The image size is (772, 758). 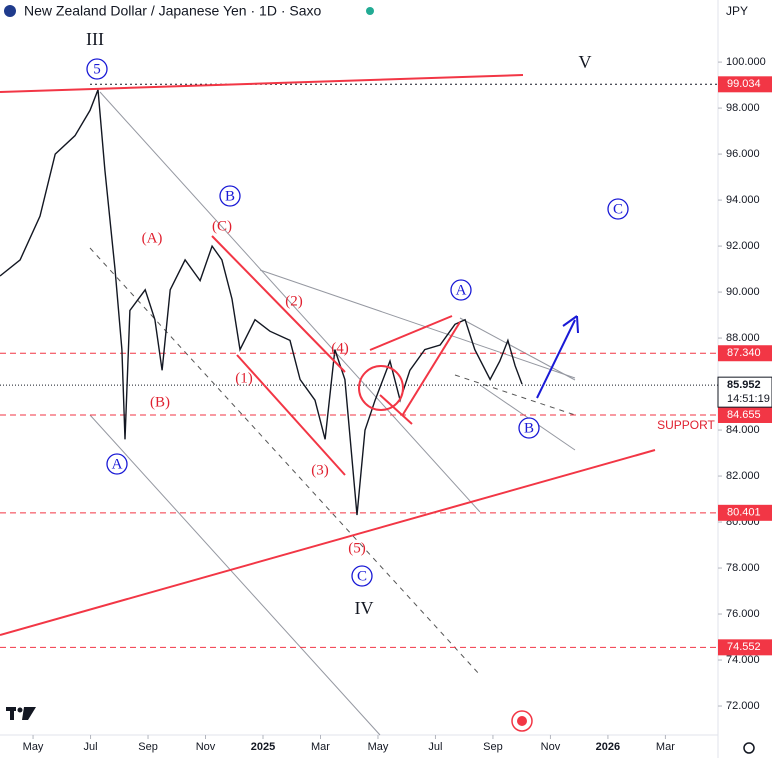 I want to click on y-tick-label: 74.000, so click(x=743, y=660).